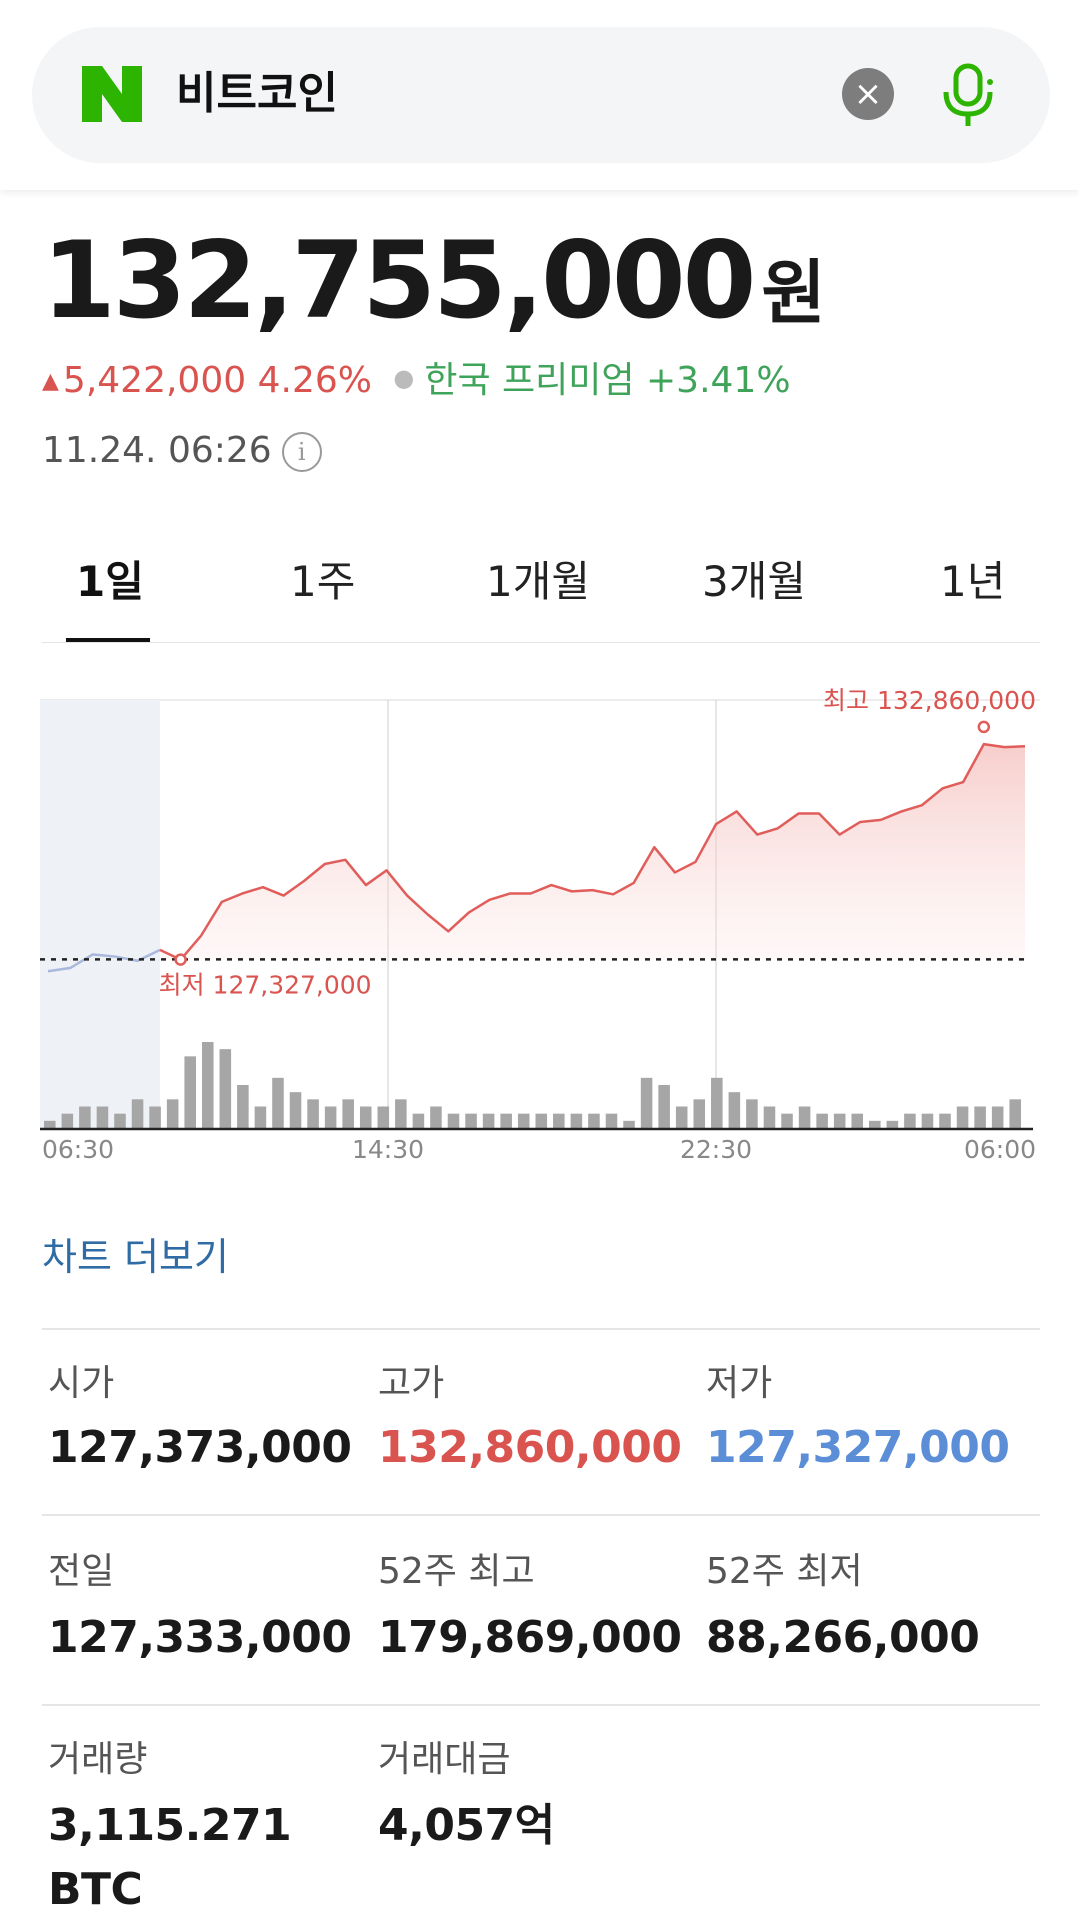  I want to click on stat-value-volume: 3,115.271, so click(170, 1825).